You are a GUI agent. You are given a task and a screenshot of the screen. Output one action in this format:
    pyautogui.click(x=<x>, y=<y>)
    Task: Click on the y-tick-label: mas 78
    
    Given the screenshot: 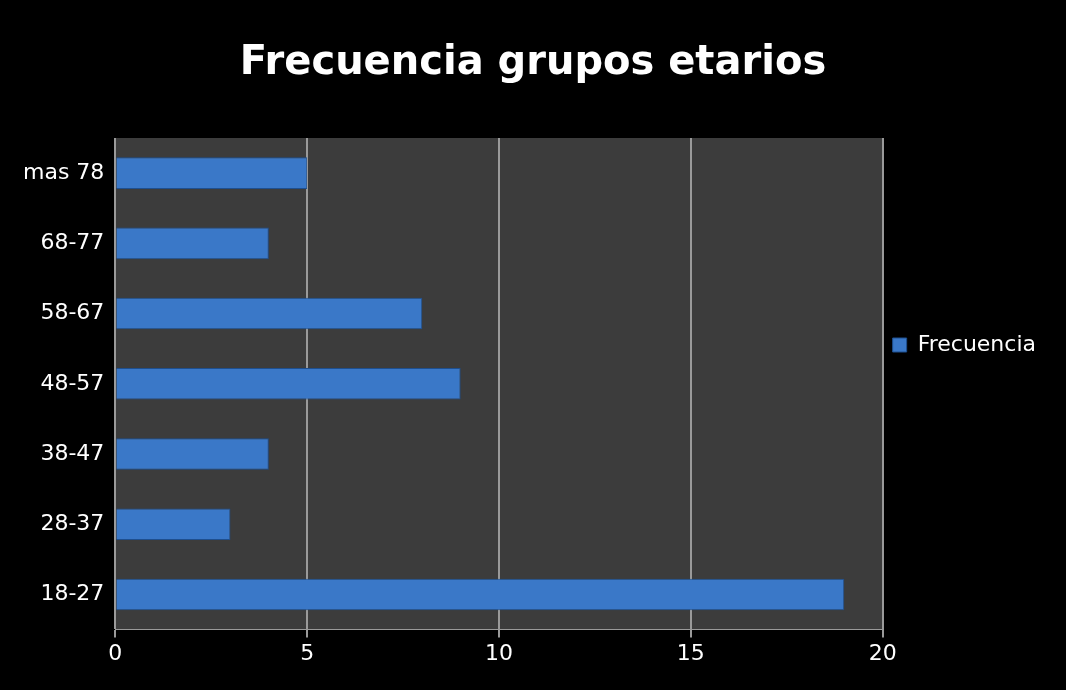 What is the action you would take?
    pyautogui.click(x=63, y=171)
    